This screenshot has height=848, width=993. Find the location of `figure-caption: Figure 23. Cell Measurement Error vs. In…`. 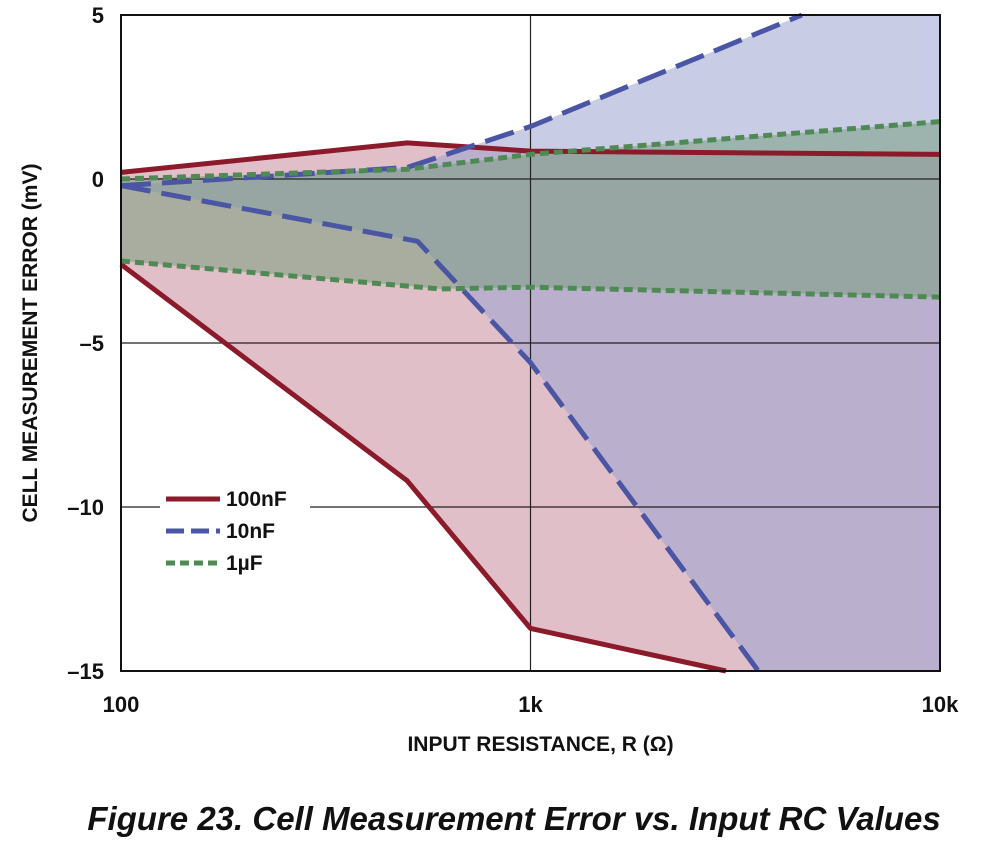

figure-caption: Figure 23. Cell Measurement Error vs. In… is located at coordinates (513, 818).